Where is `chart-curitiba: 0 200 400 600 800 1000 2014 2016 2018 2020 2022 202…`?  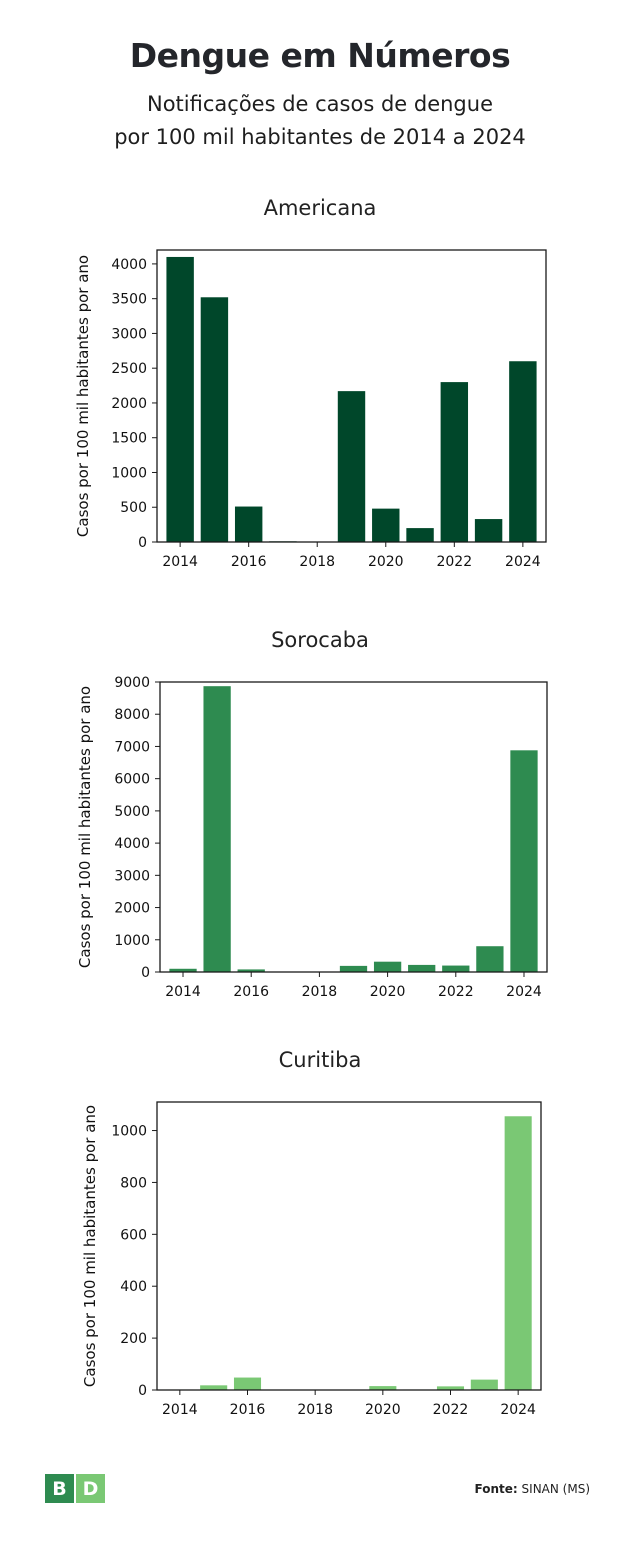 chart-curitiba: 0 200 400 600 800 1000 2014 2016 2018 2020 2022 202… is located at coordinates (311, 1259).